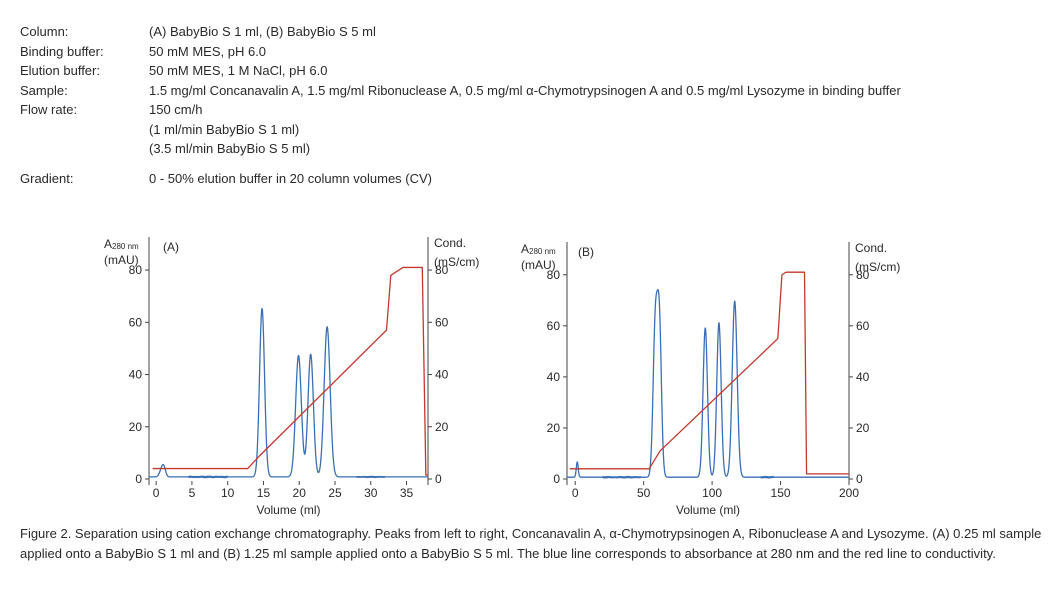  Describe the element at coordinates (460, 130) in the screenshot. I see `parameter-row: (1 ml/min BabyBio S 1 ml)` at that location.